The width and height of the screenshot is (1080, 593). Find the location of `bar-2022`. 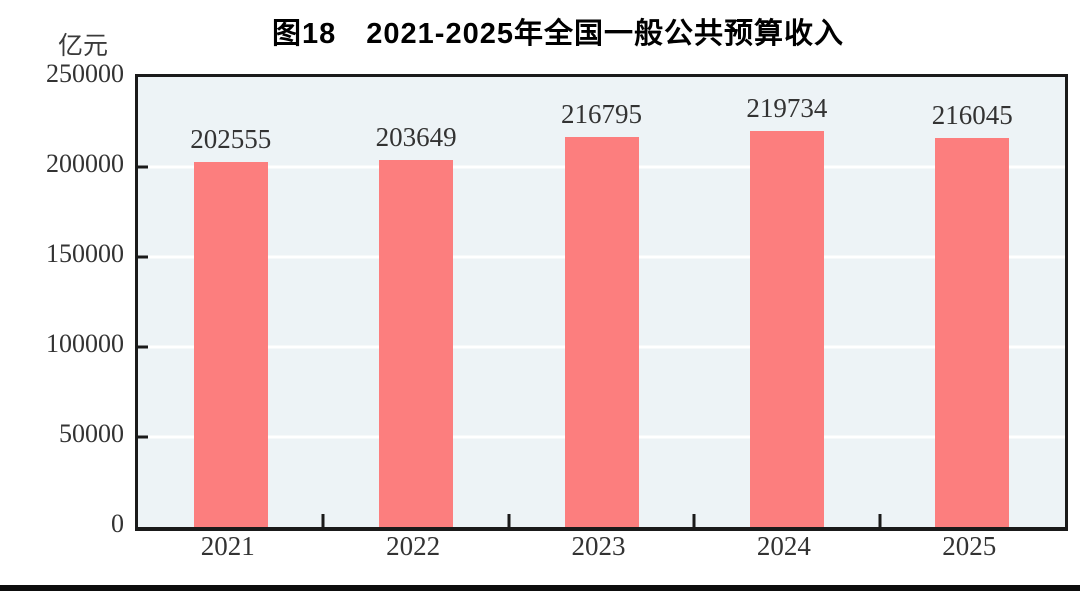

bar-2022 is located at coordinates (416, 343).